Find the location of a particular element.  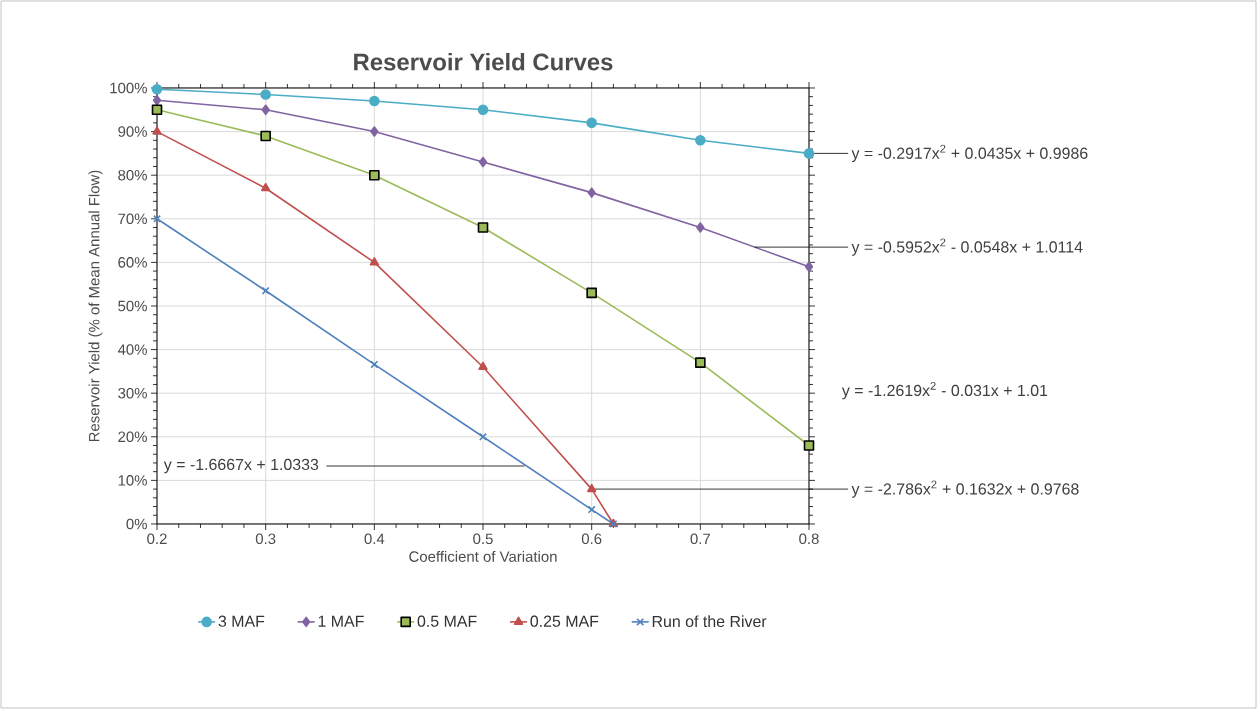

legend-label: 0.5 MAF is located at coordinates (447, 621).